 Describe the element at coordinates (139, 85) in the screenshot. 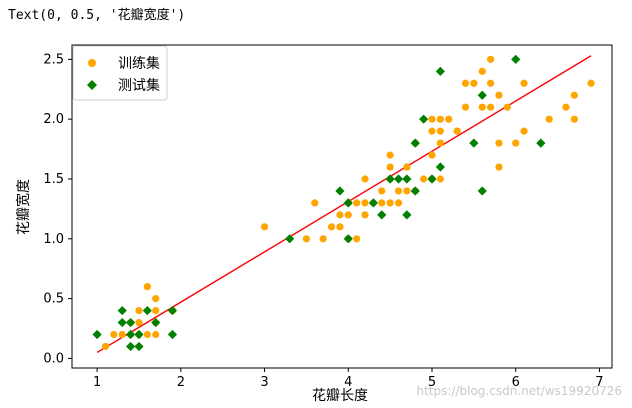

I see `legend-test-label: 测试集` at that location.